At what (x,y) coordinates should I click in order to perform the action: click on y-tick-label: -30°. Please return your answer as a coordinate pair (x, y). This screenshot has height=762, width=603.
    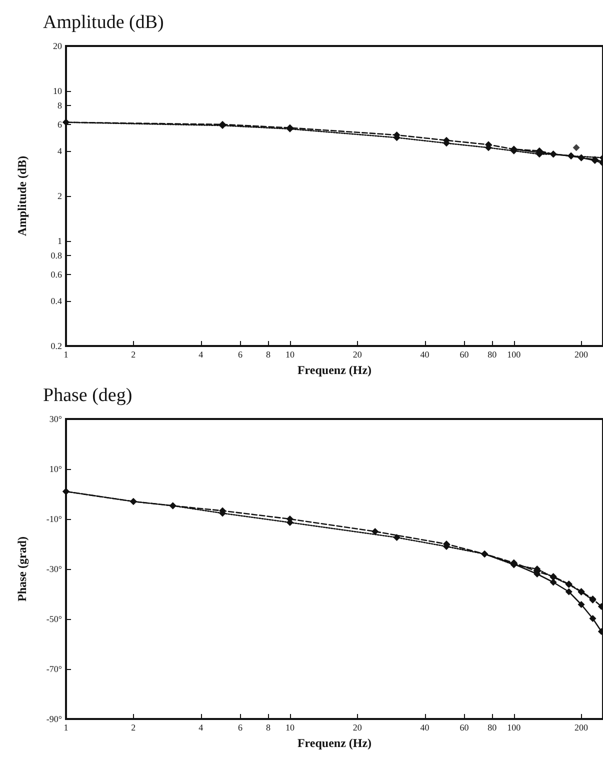
    Looking at the image, I should click on (54, 569).